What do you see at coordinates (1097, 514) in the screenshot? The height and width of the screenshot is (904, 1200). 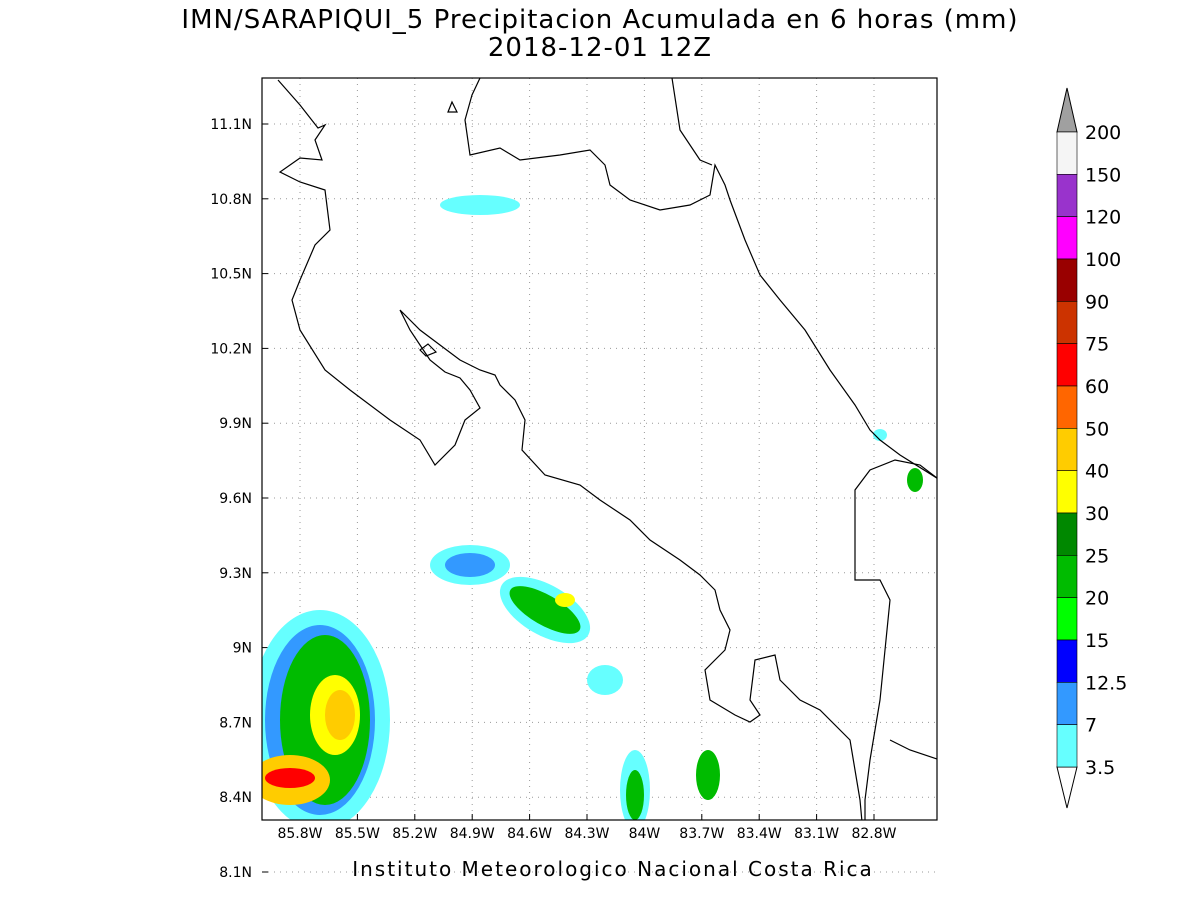 I see `colorbar-label: 30` at bounding box center [1097, 514].